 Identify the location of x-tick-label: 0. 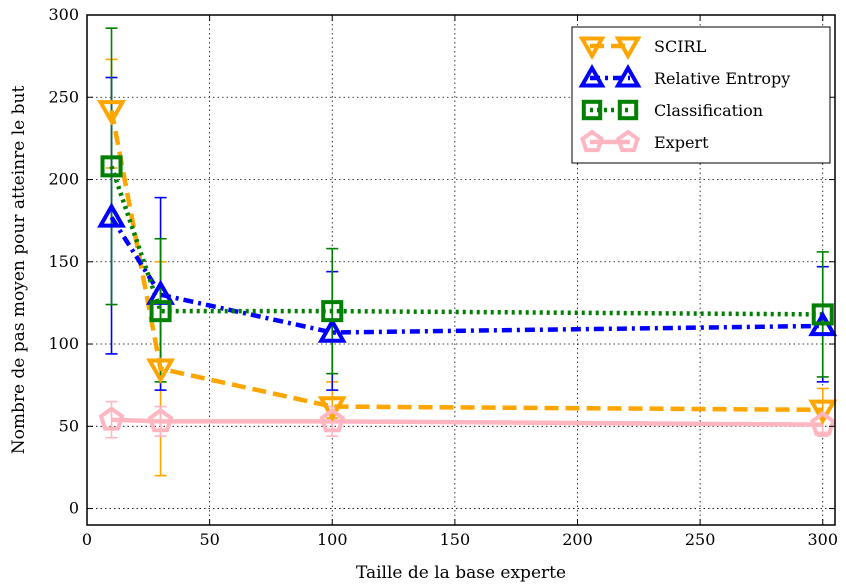
(87, 539).